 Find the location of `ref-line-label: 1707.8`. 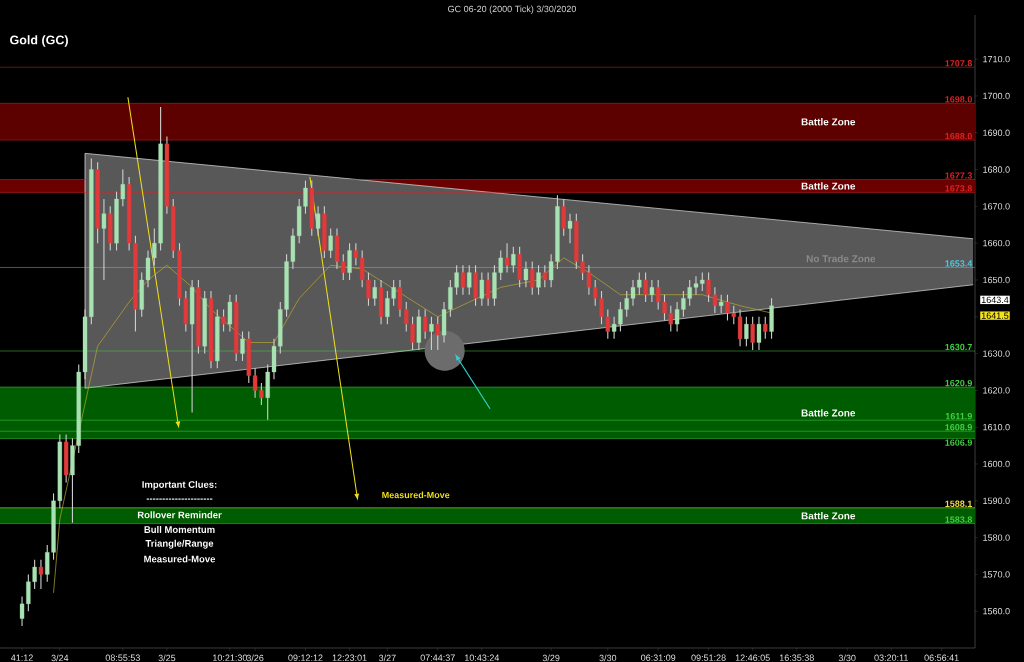

ref-line-label: 1707.8 is located at coordinates (959, 63).